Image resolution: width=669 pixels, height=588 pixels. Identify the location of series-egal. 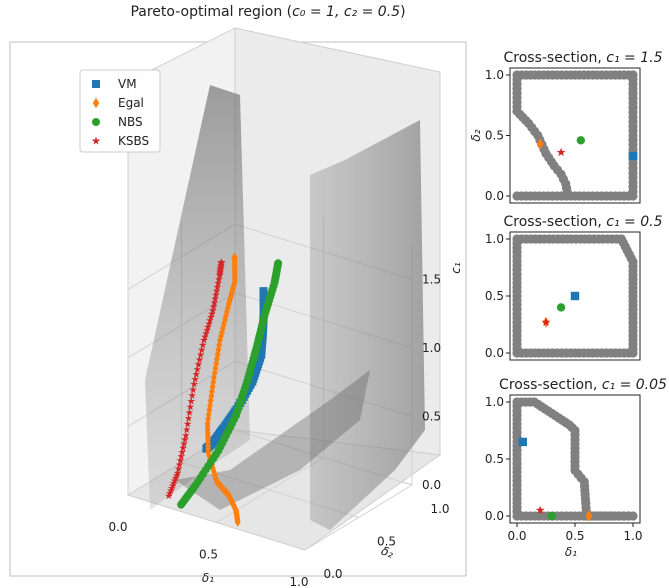
(222, 389).